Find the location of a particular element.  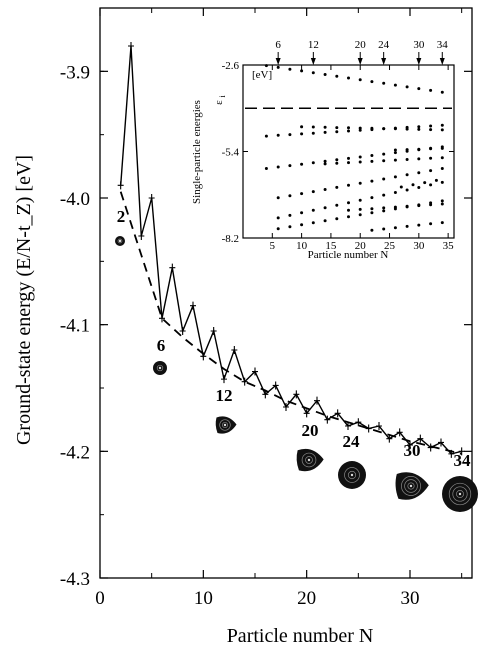

main-y-tick-label: -4.3 is located at coordinates (75, 579).